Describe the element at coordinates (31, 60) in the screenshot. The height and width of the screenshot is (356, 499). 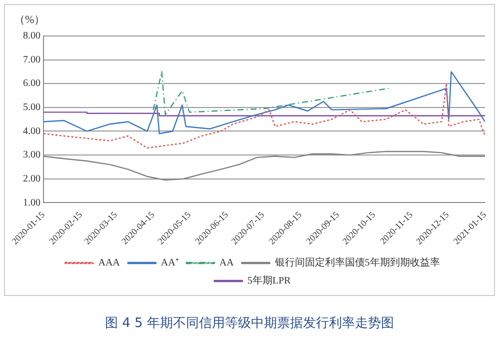
I see `y-tick-label: 7.00` at that location.